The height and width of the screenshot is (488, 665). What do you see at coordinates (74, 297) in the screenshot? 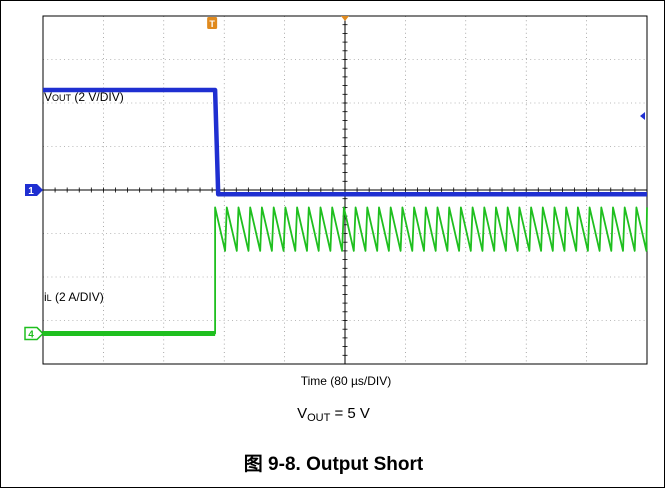
I see `il-trace-label: iL (2 A/DIV)` at bounding box center [74, 297].